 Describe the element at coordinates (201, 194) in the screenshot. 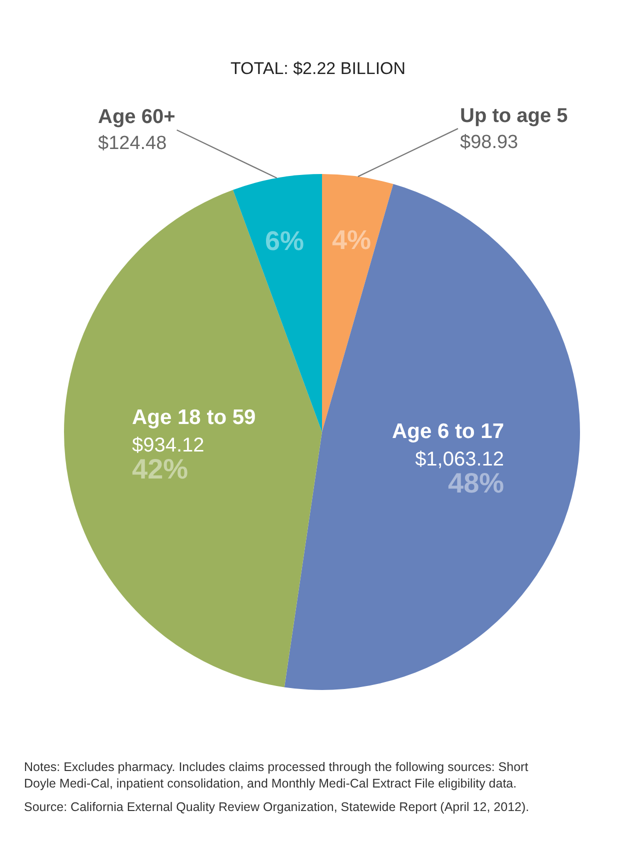

I see `text: $124.48 6%` at that location.